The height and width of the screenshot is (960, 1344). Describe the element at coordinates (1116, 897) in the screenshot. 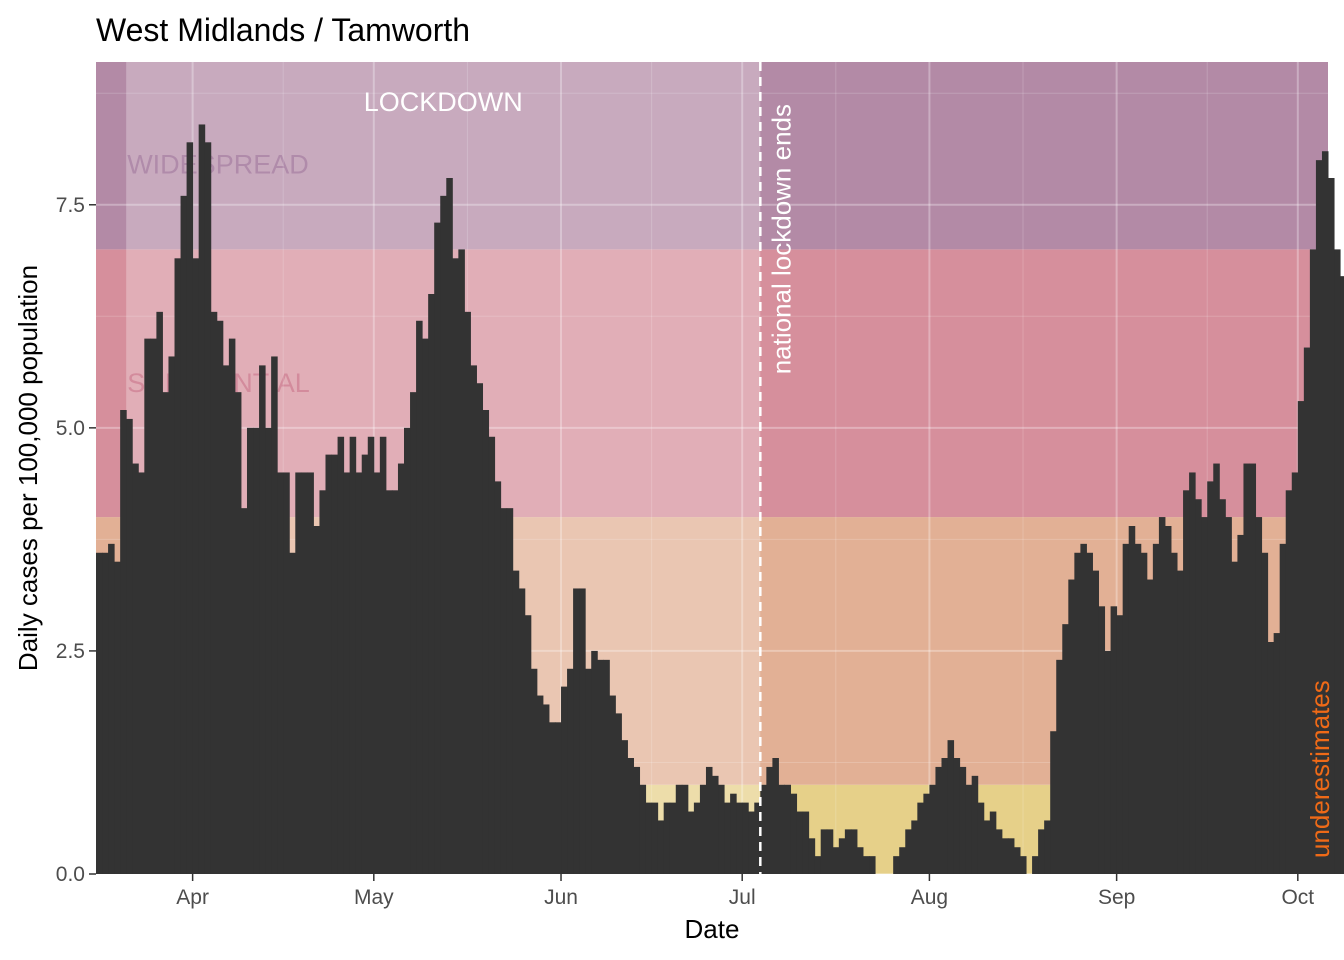

I see `x-tick-label: Sep` at that location.